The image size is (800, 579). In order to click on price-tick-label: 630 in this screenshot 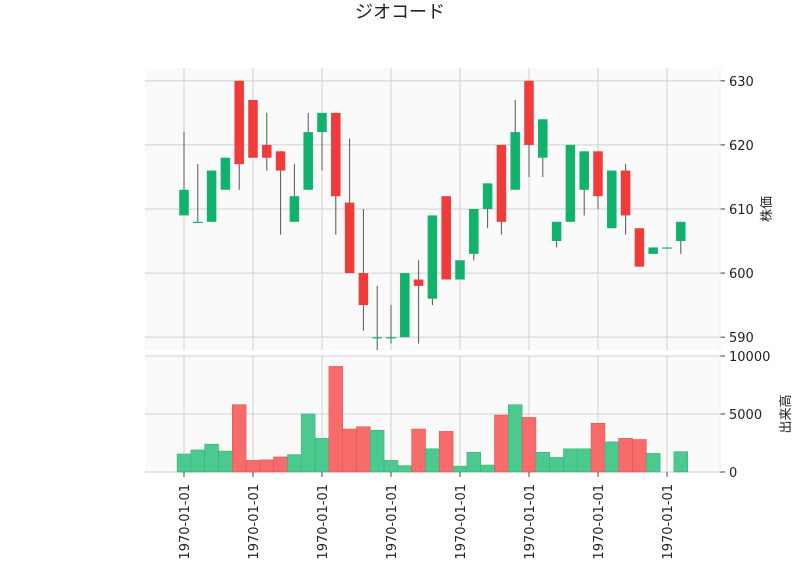, I will do `click(741, 82)`.